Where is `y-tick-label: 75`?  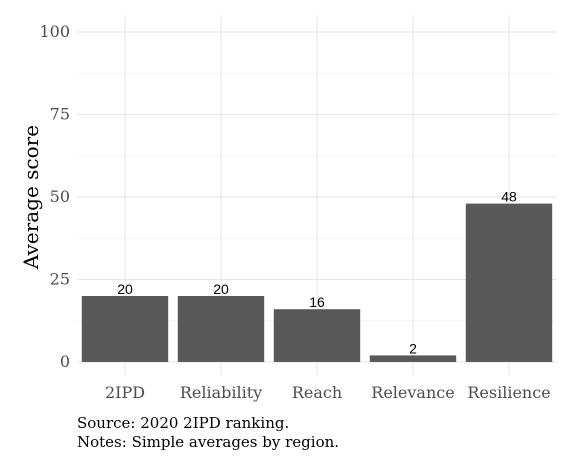 y-tick-label: 75 is located at coordinates (60, 114).